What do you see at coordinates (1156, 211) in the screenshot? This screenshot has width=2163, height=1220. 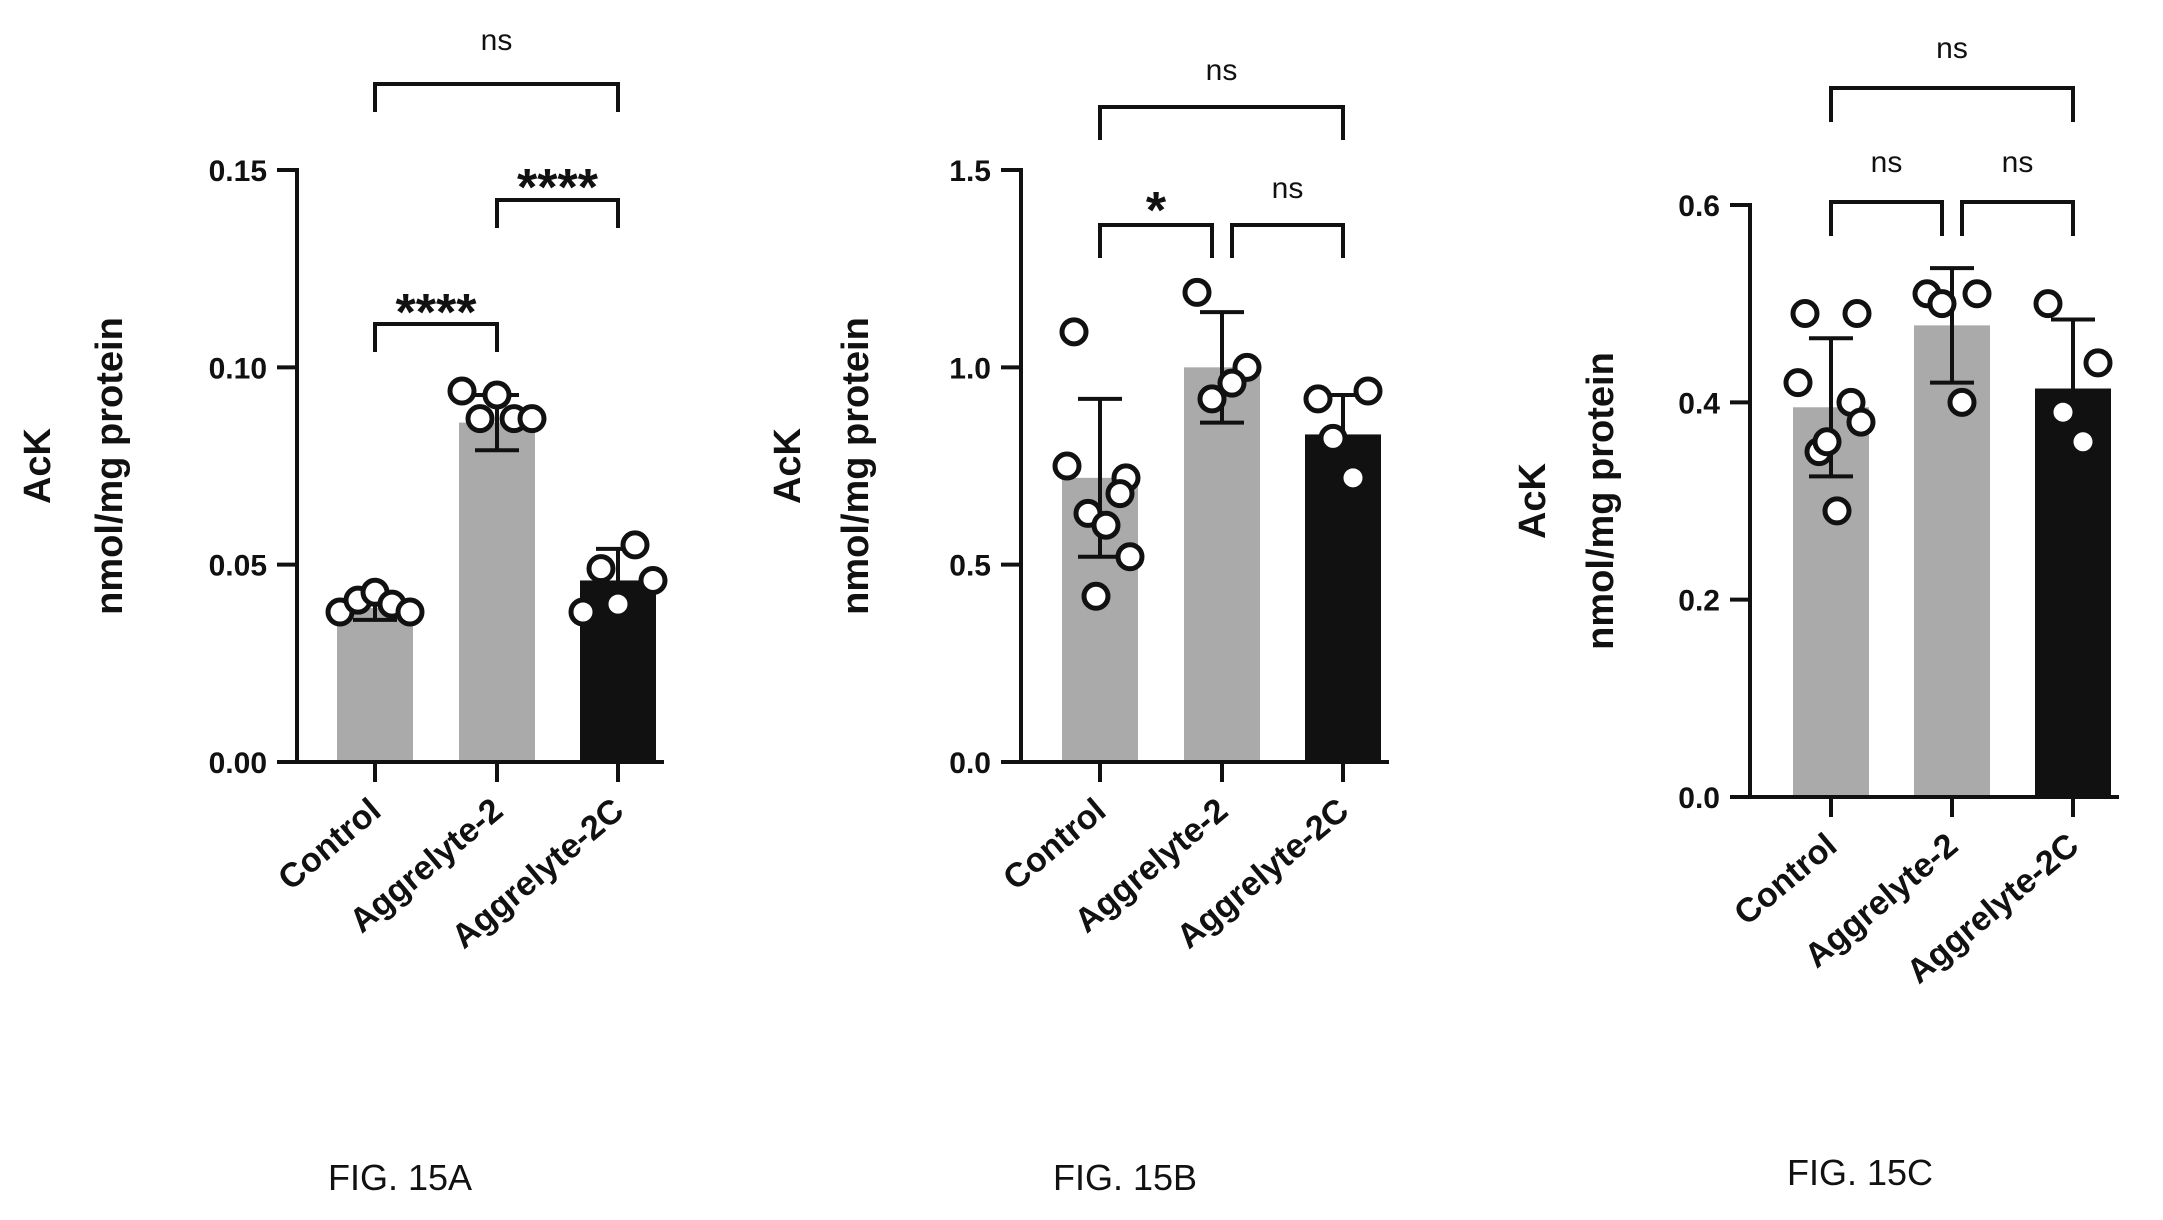 I see `significance-label: *` at bounding box center [1156, 211].